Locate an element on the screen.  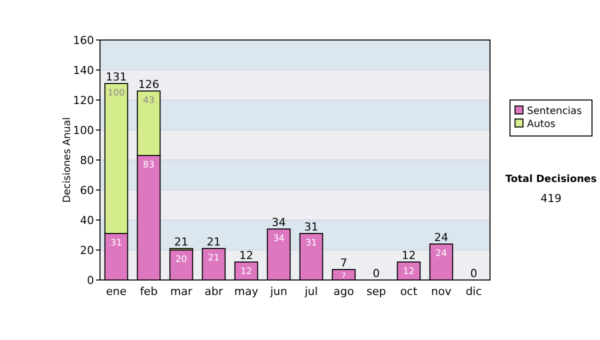
y-tick-label: 80 is located at coordinates (87, 160).